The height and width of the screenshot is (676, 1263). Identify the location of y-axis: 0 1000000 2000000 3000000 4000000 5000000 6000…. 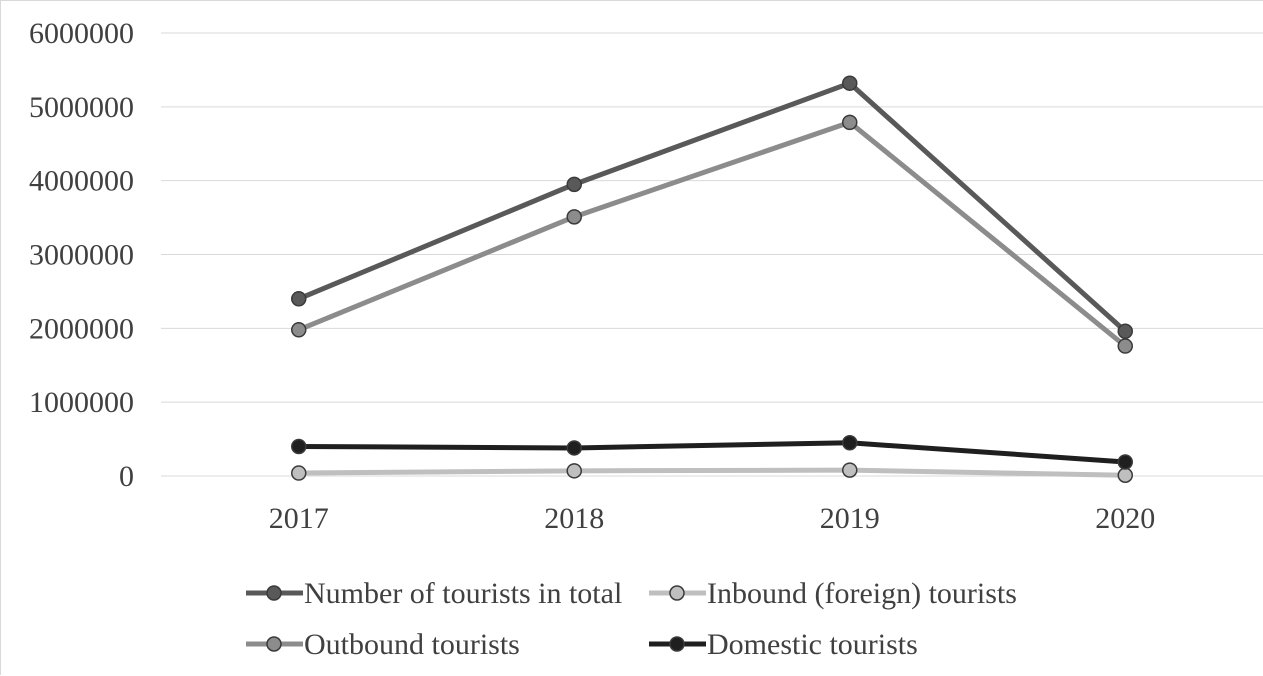
(81, 255).